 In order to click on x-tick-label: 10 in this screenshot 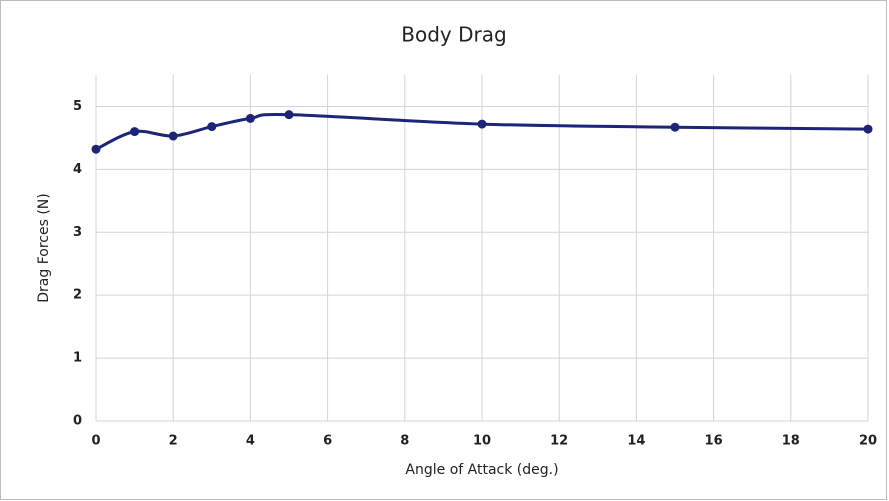, I will do `click(482, 441)`.